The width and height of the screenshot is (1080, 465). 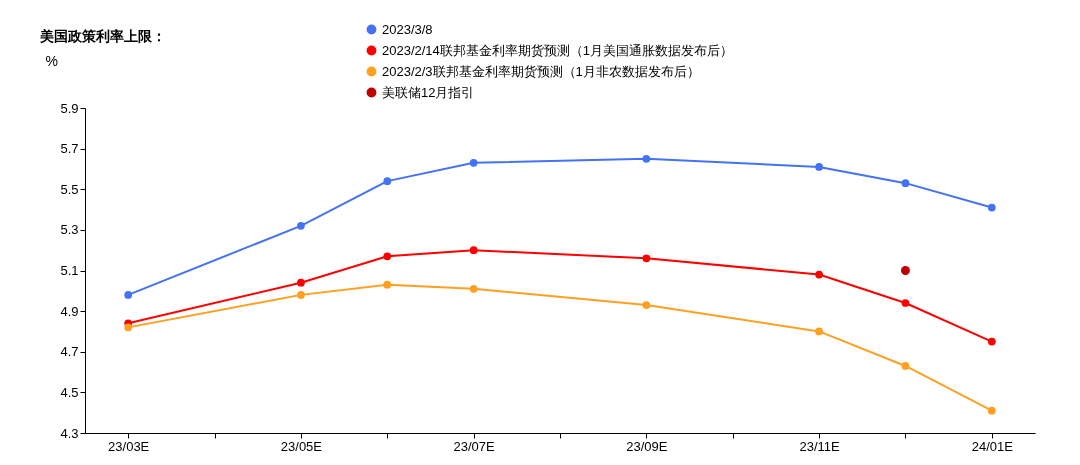 I want to click on x-tick-label: 24/01E, so click(x=992, y=446).